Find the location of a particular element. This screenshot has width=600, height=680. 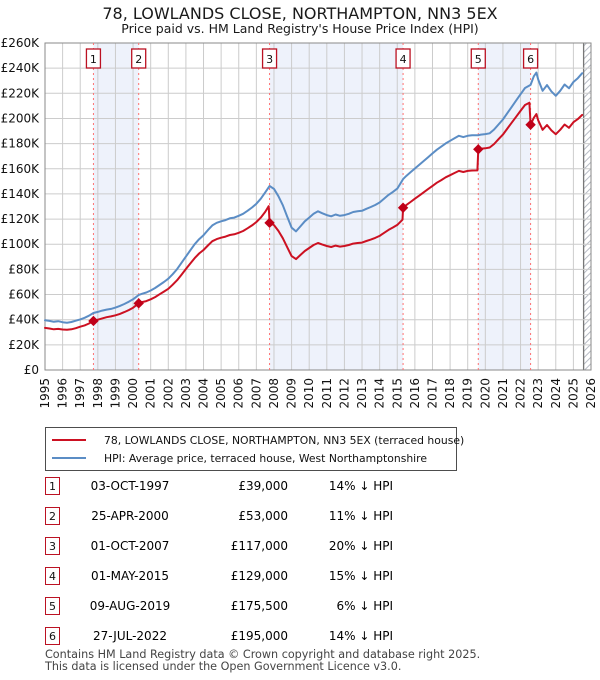

sale-hpi-delta: 6% ↓ HPI is located at coordinates (364, 606).